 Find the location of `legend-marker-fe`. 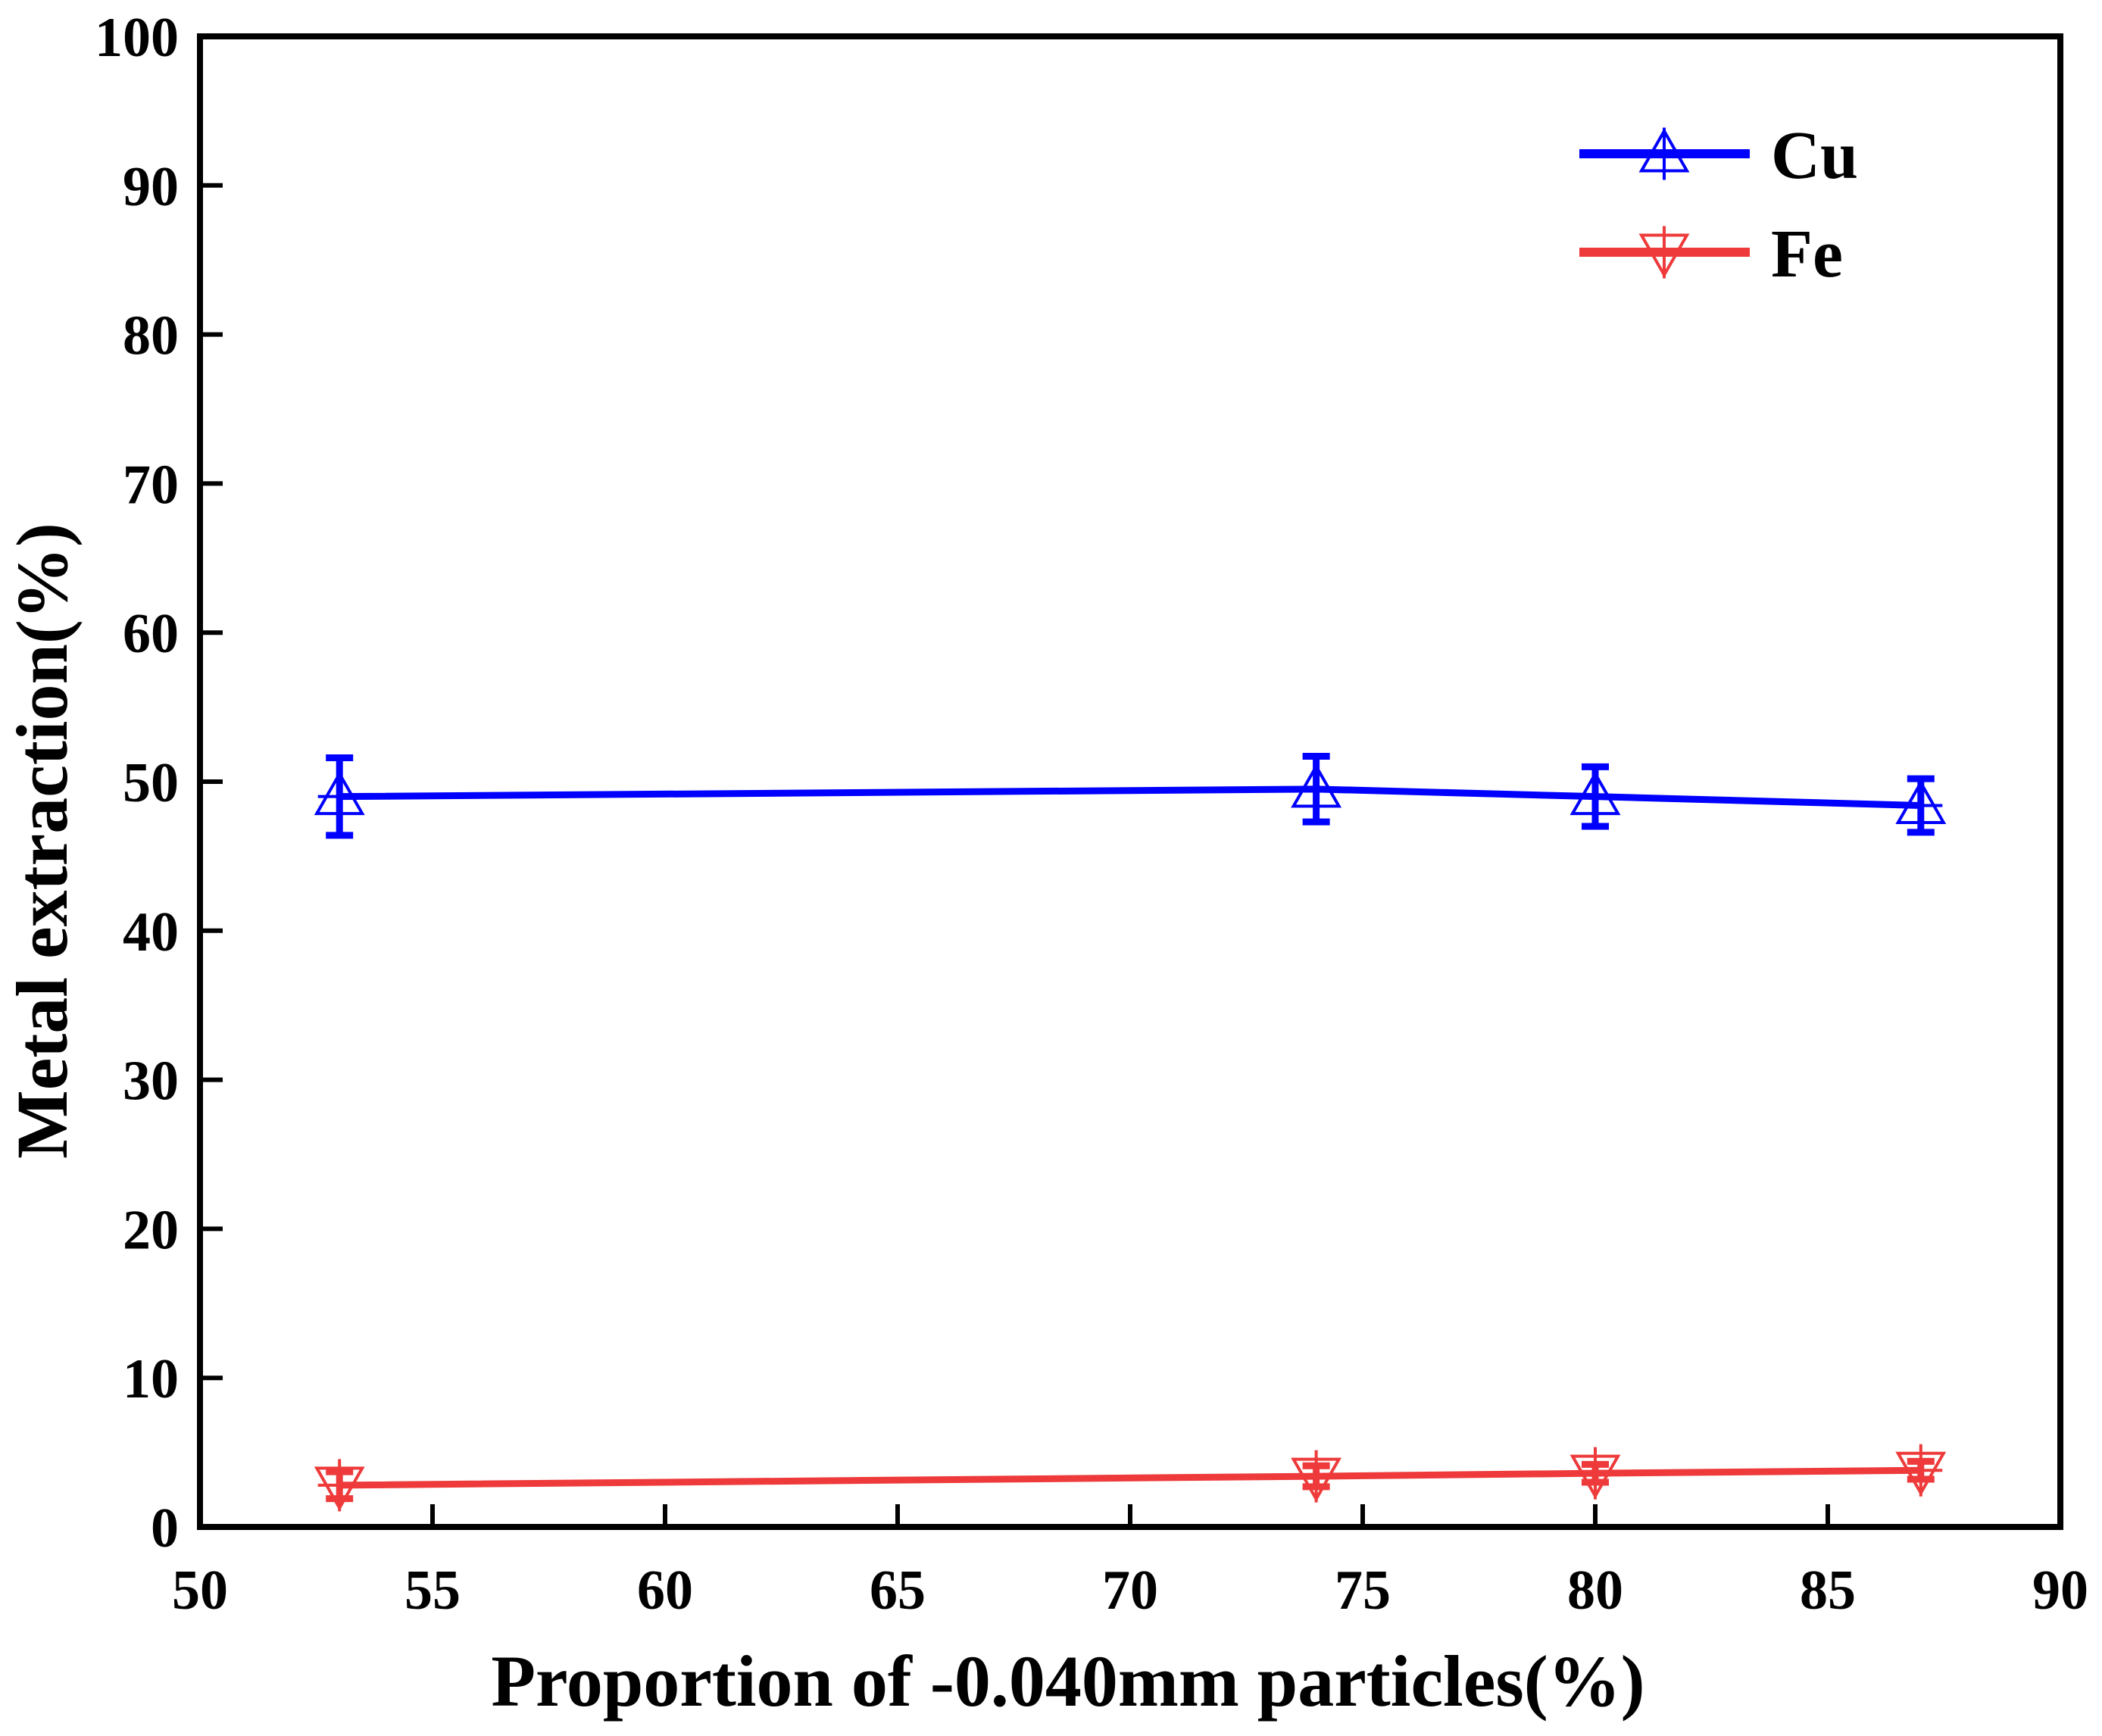

legend-marker-fe is located at coordinates (1664, 252).